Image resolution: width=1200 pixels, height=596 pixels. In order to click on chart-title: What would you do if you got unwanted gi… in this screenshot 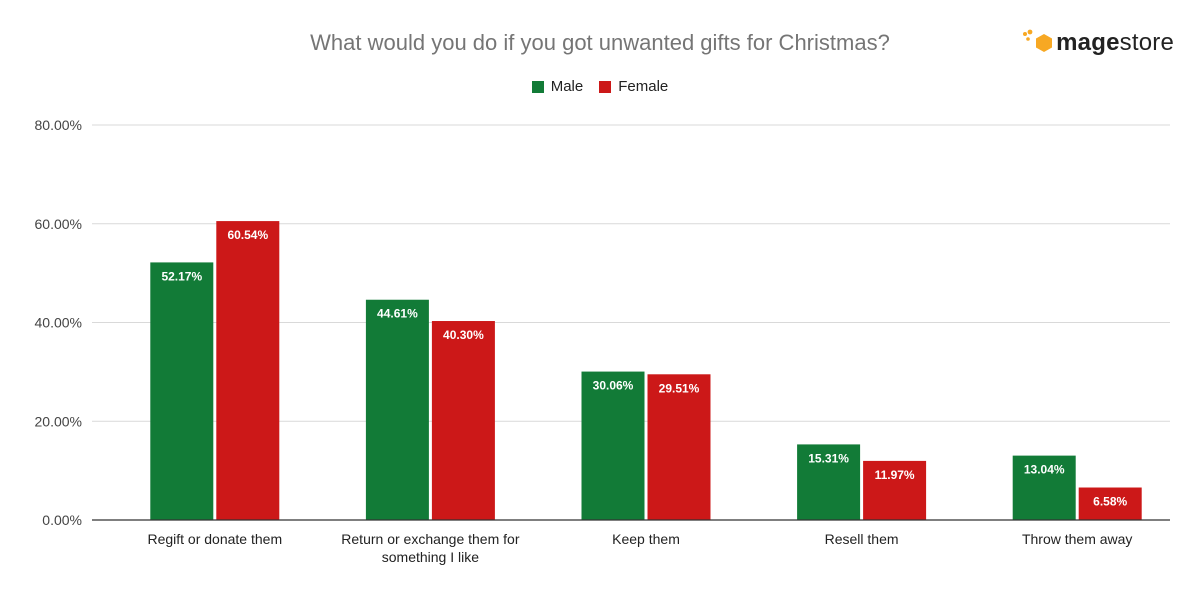, I will do `click(600, 42)`.